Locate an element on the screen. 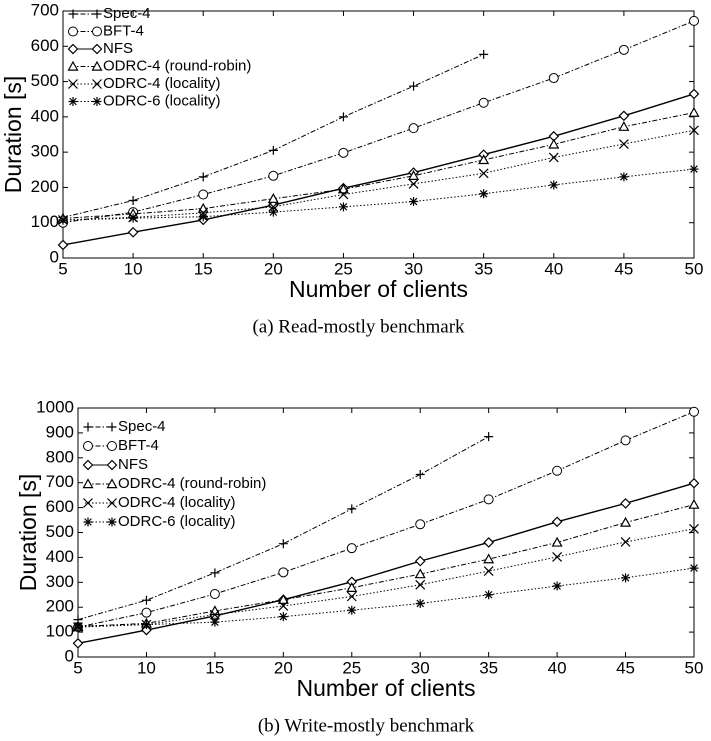 This screenshot has width=711, height=741. x-tick-label: 40 is located at coordinates (557, 667).